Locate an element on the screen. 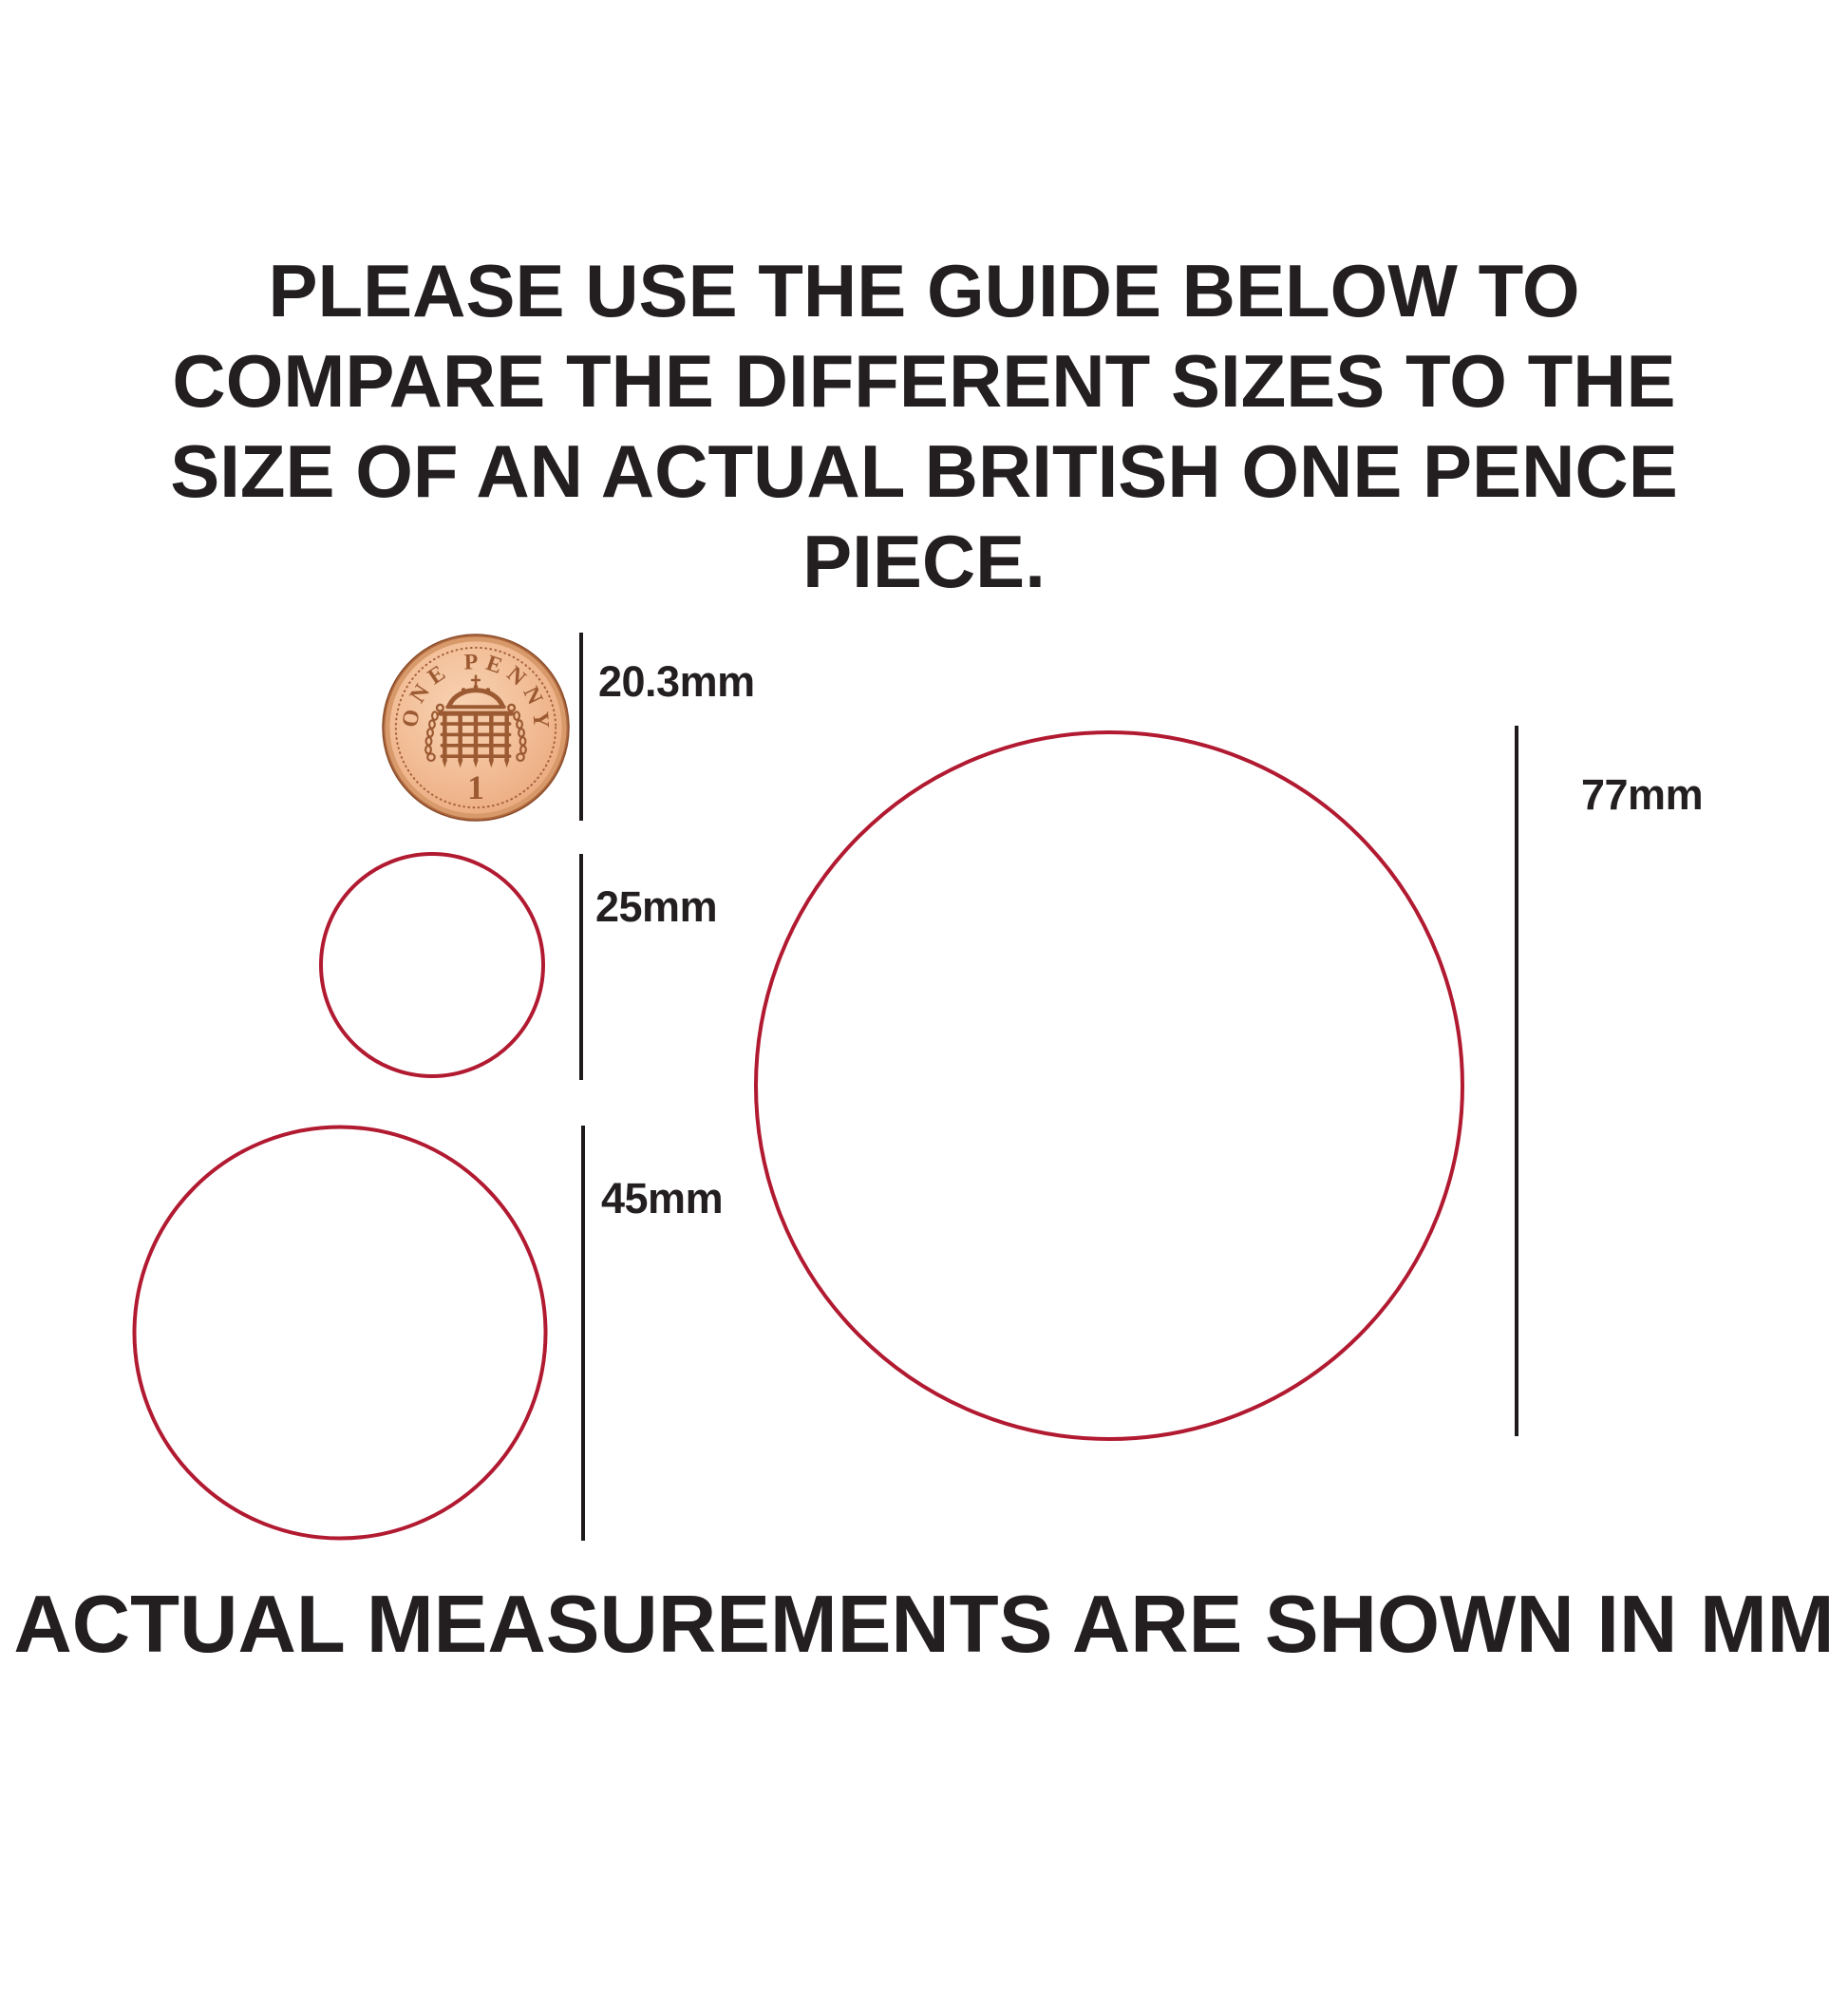 The width and height of the screenshot is (1848, 1989). one-penny-coin-image: ONE PENNY is located at coordinates (476, 728).